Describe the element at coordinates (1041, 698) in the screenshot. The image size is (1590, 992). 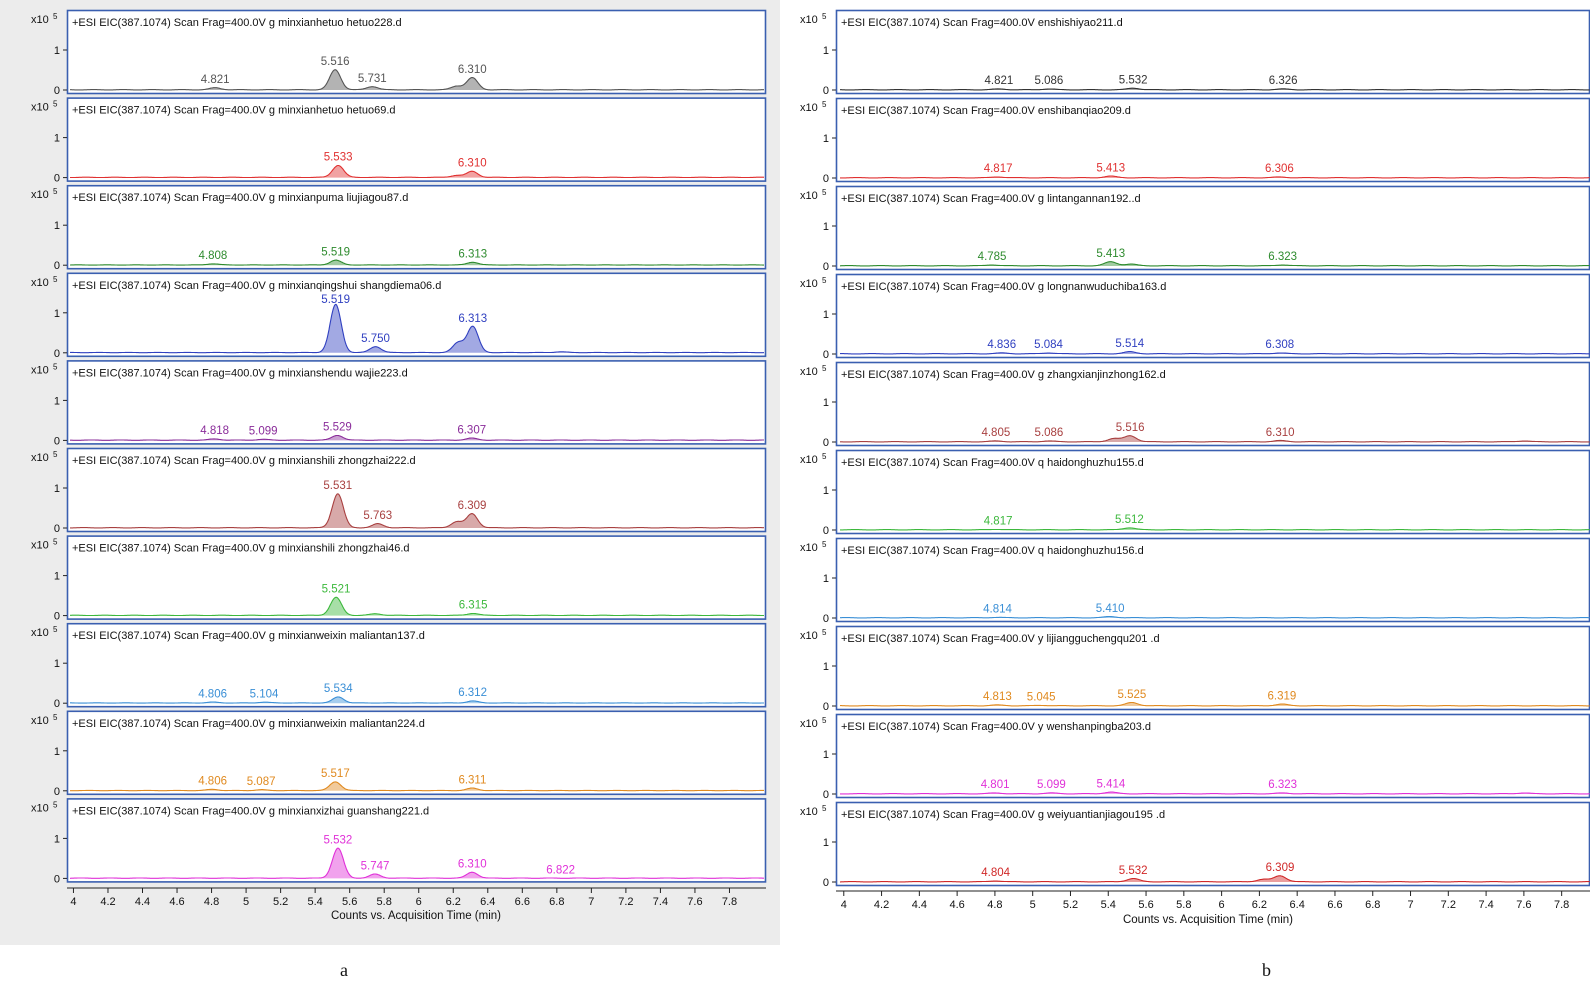
I see `peak-label: 5.045` at that location.